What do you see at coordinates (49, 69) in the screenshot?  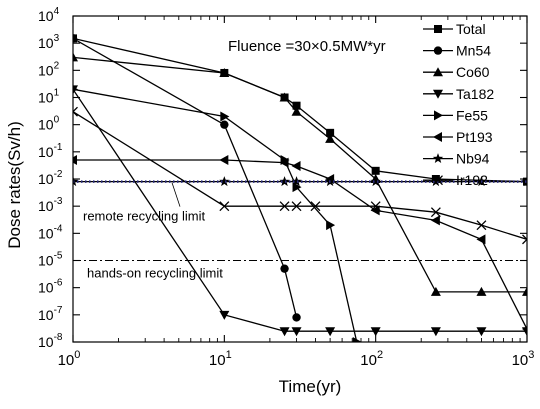 I see `y-tick-label: 10²` at bounding box center [49, 69].